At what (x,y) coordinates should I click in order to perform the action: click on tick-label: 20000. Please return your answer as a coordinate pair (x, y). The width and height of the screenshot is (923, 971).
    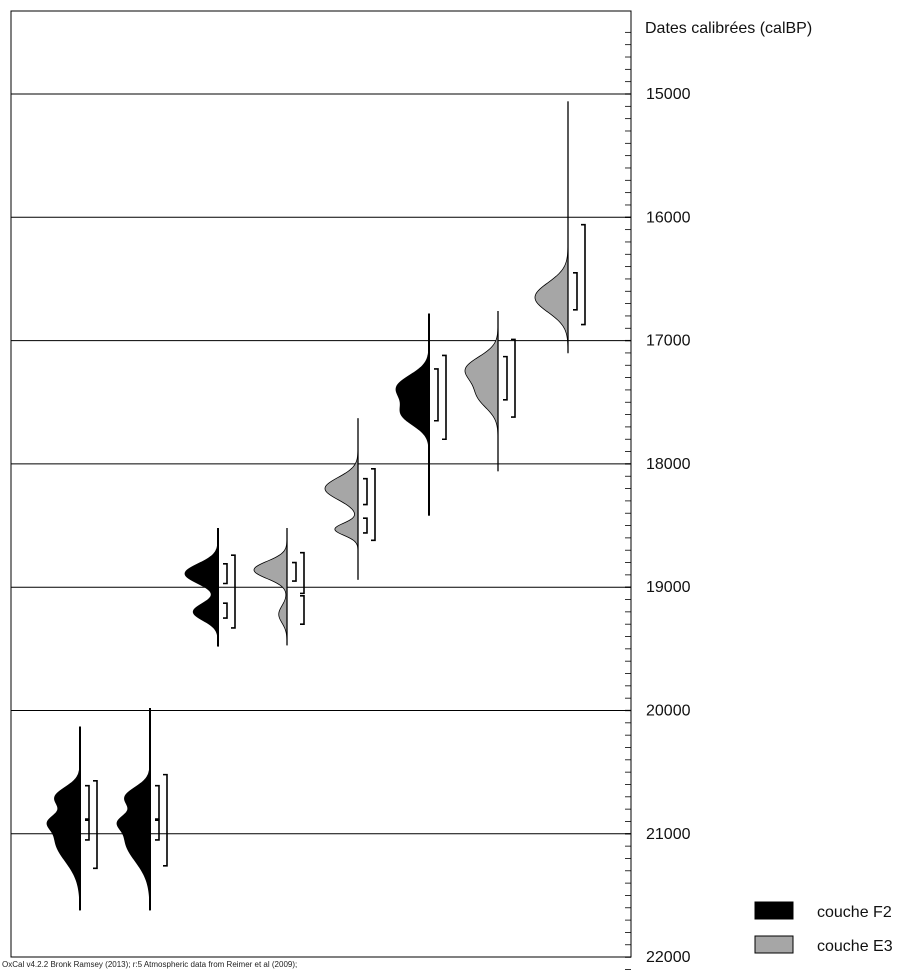
    Looking at the image, I should click on (668, 711).